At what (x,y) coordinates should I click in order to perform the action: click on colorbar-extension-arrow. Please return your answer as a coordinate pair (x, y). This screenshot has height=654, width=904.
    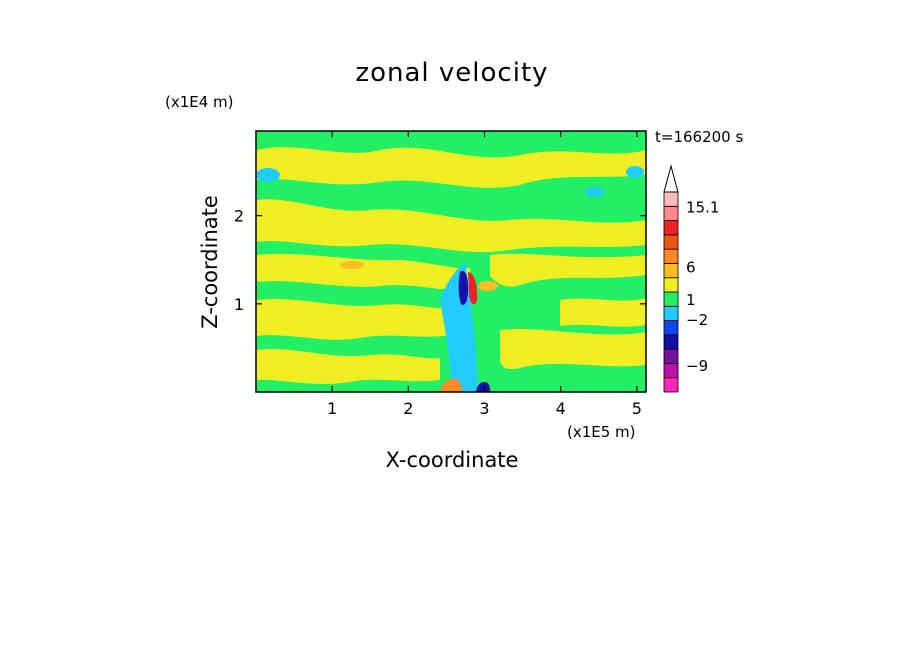
    Looking at the image, I should click on (671, 178).